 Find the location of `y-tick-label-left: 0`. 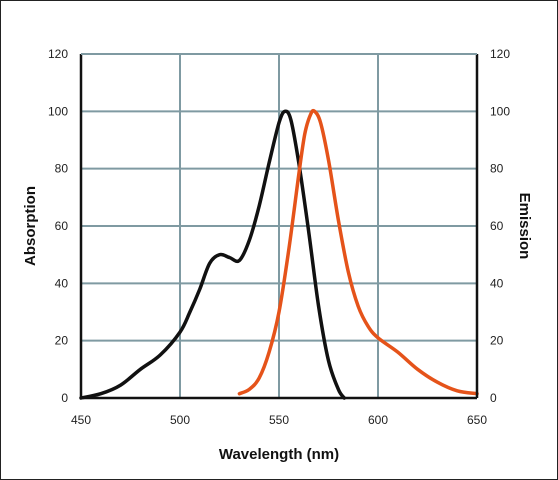

y-tick-label-left: 0 is located at coordinates (64, 398).